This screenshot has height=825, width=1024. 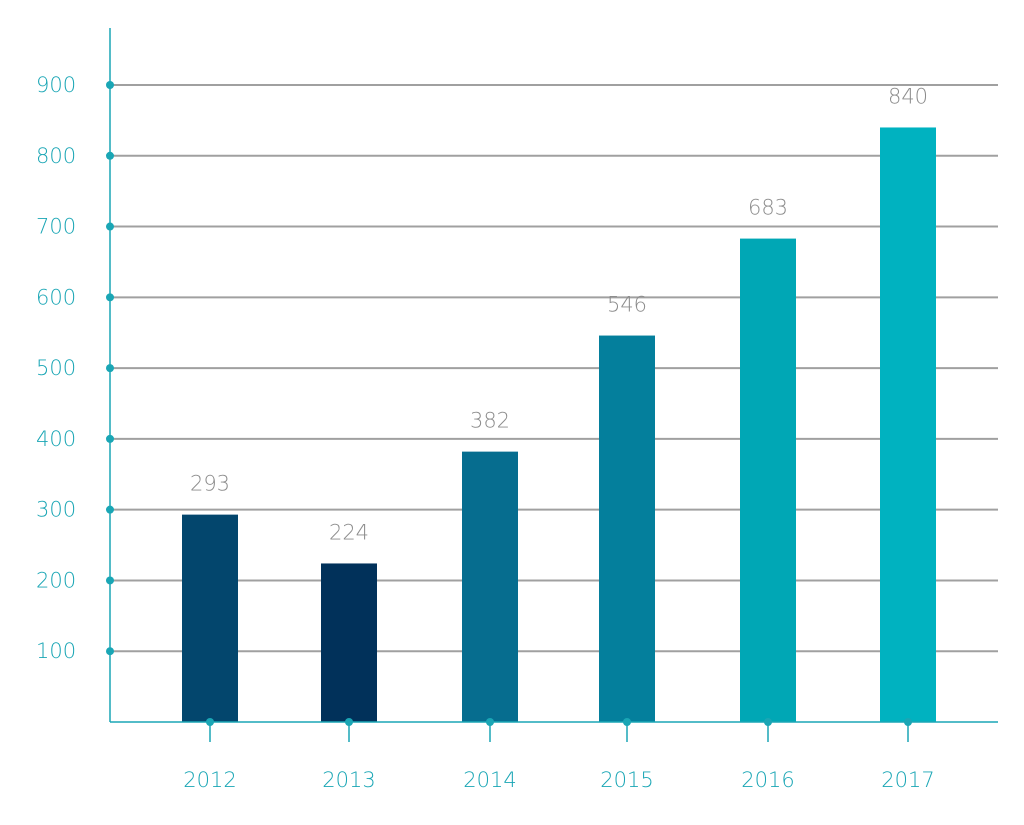 What do you see at coordinates (56, 510) in the screenshot?
I see `y-tick-label-300: 300` at bounding box center [56, 510].